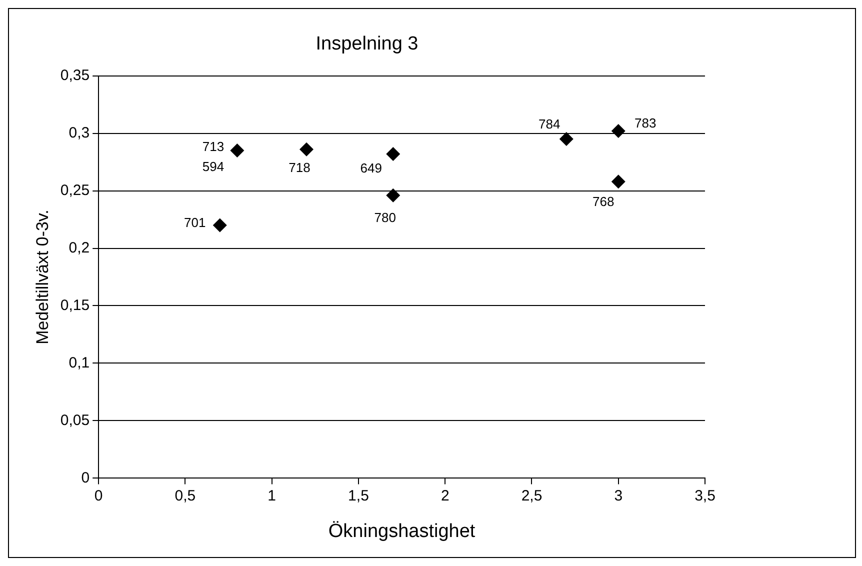  Describe the element at coordinates (79, 363) in the screenshot. I see `y-tick-label: 0,1` at that location.